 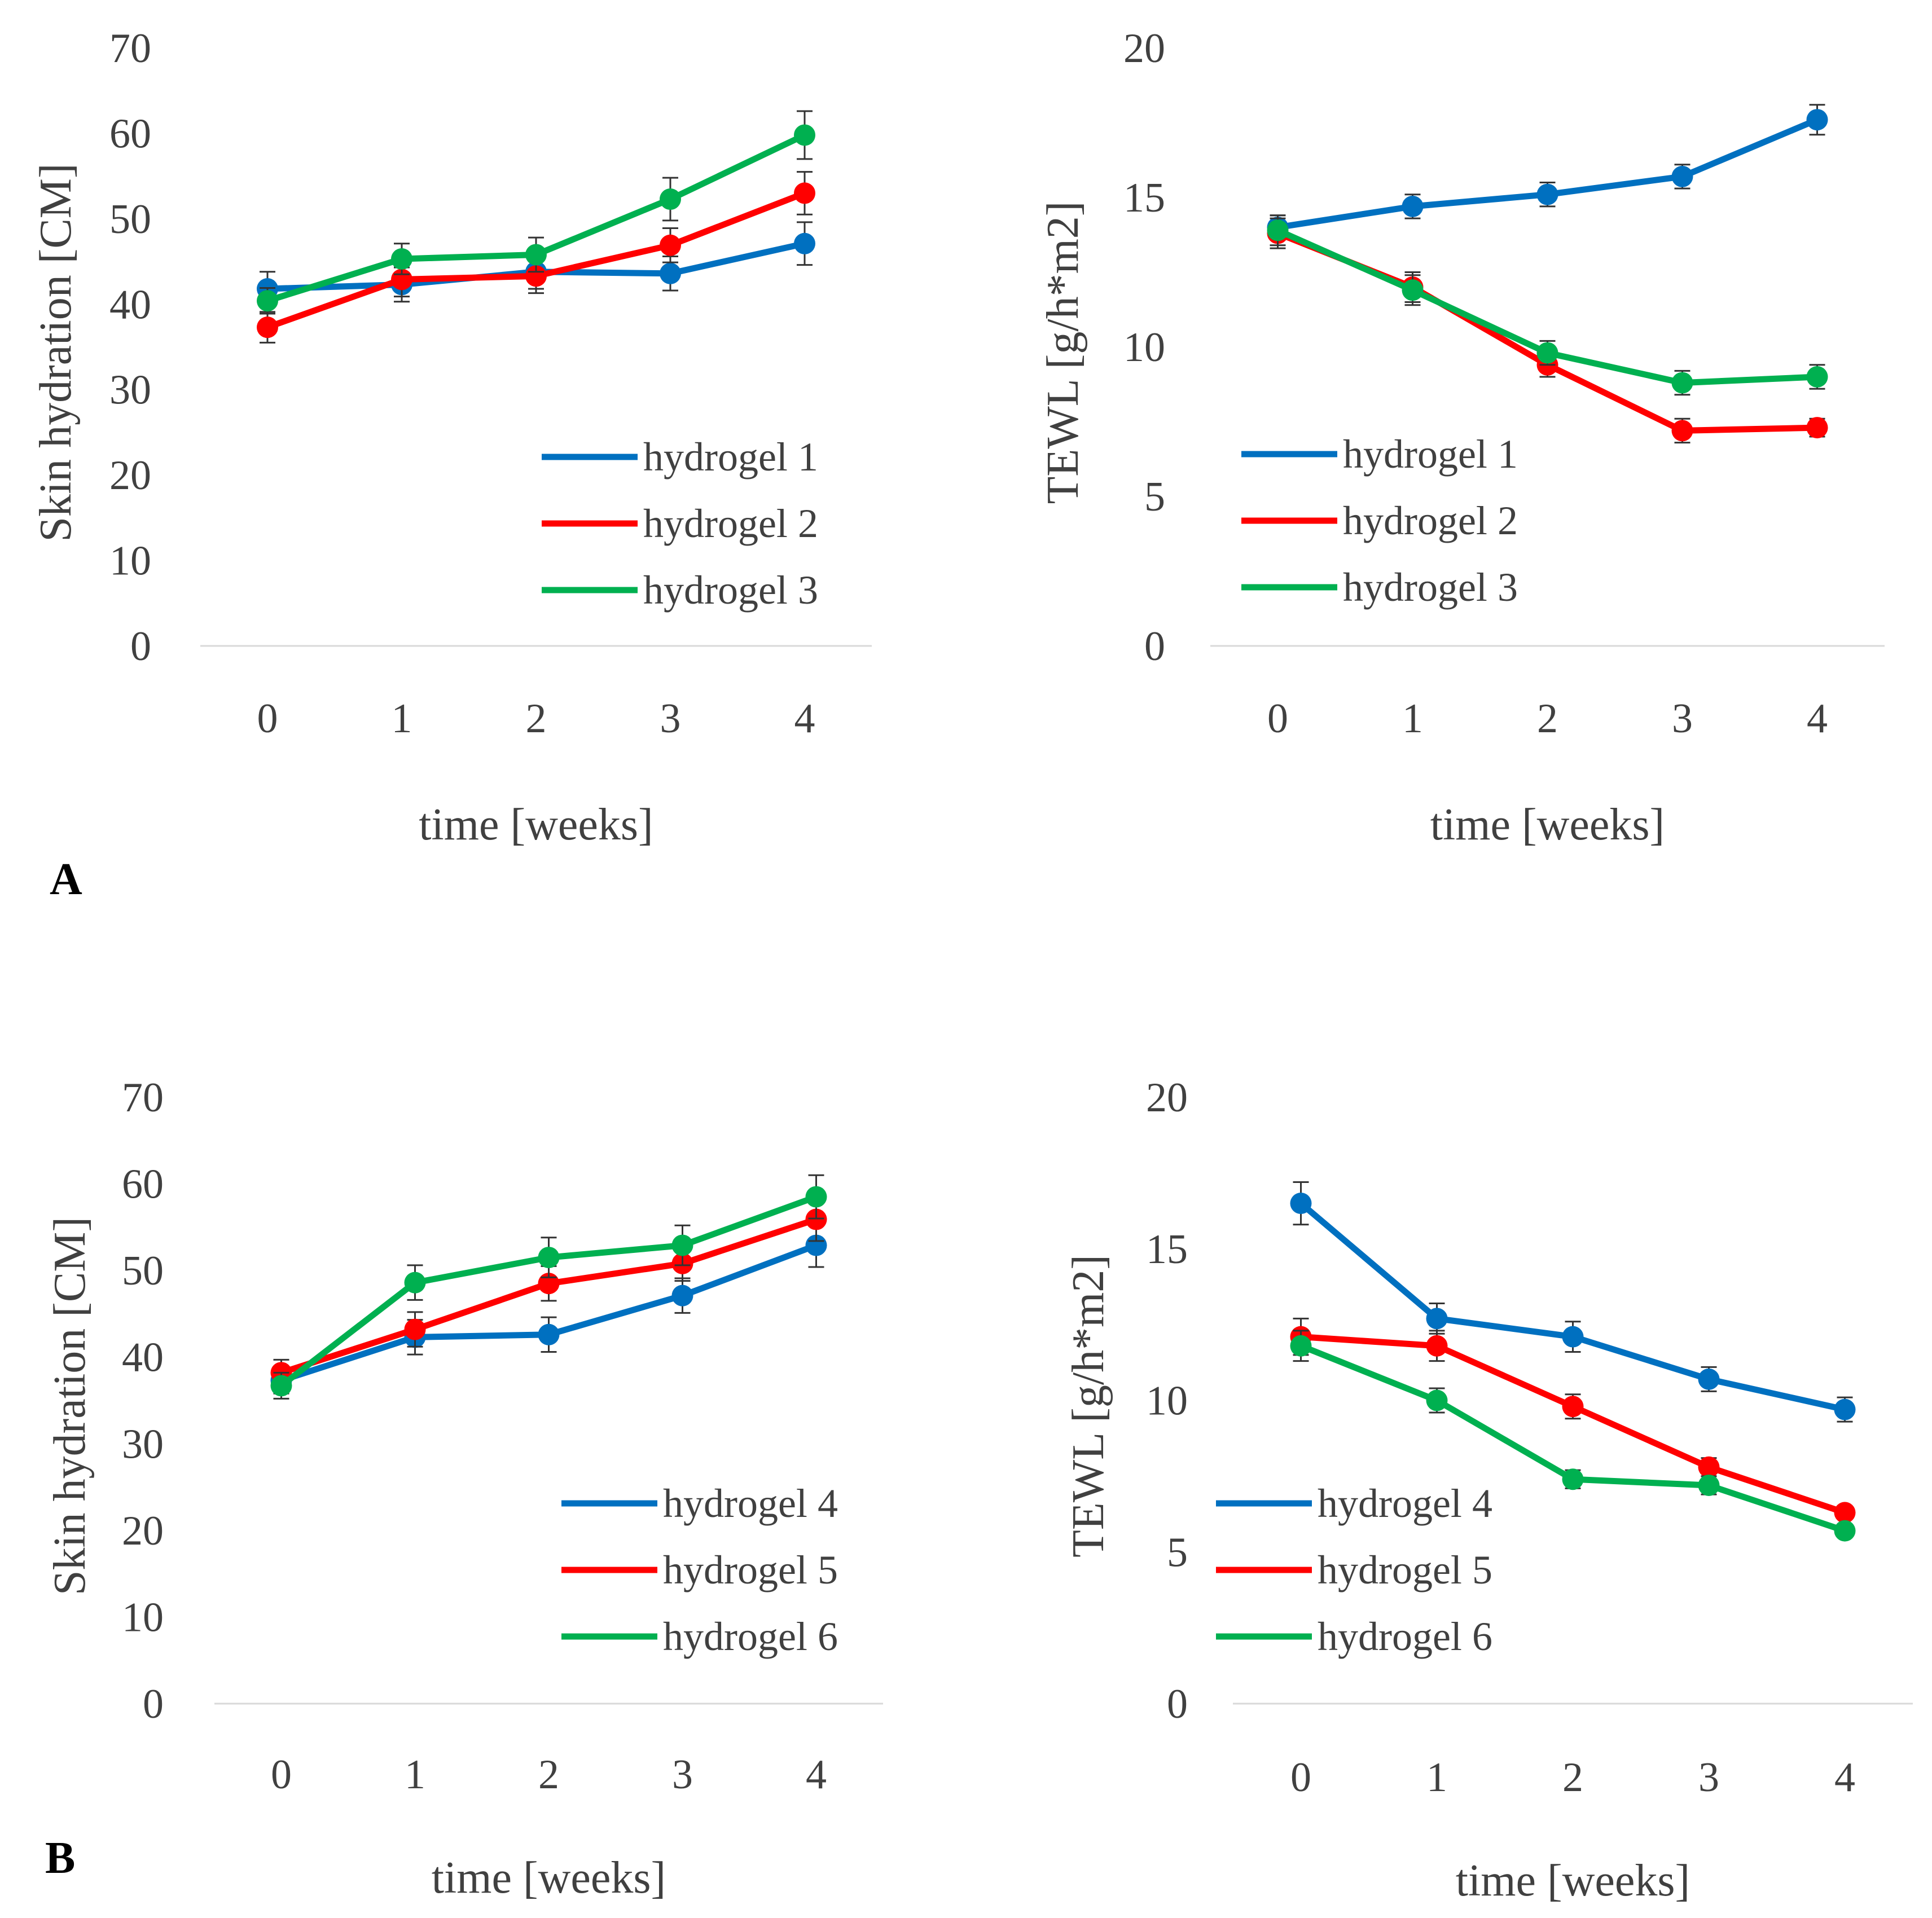 I want to click on y-tick-label: 40, so click(x=130, y=304).